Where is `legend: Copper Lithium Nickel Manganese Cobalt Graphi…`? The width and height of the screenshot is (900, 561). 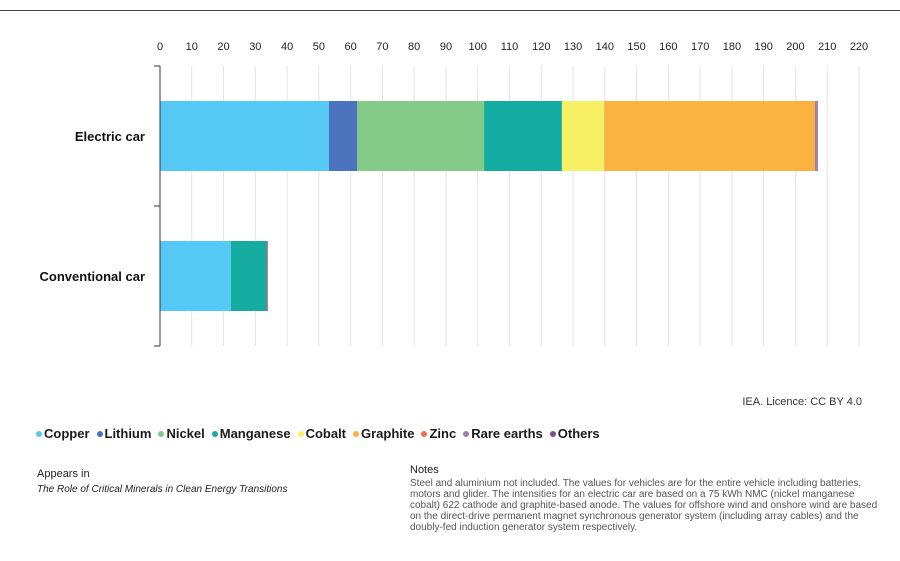 legend: Copper Lithium Nickel Manganese Cobalt Graphi… is located at coordinates (318, 433).